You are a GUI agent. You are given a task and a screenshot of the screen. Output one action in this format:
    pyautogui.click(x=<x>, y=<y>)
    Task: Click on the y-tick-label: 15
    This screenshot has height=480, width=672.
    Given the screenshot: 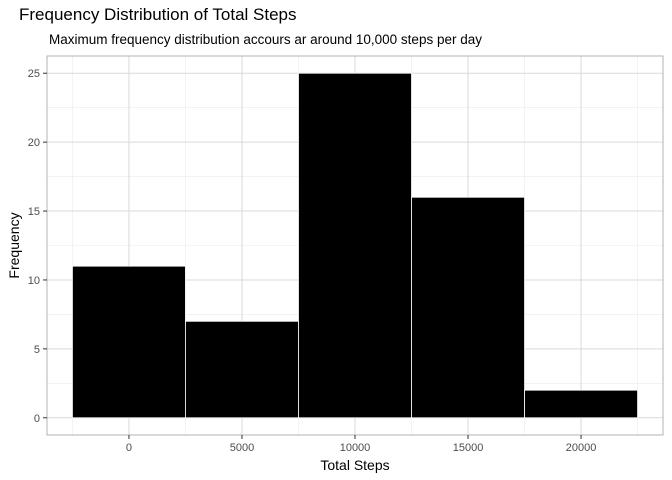 What is the action you would take?
    pyautogui.click(x=34, y=212)
    